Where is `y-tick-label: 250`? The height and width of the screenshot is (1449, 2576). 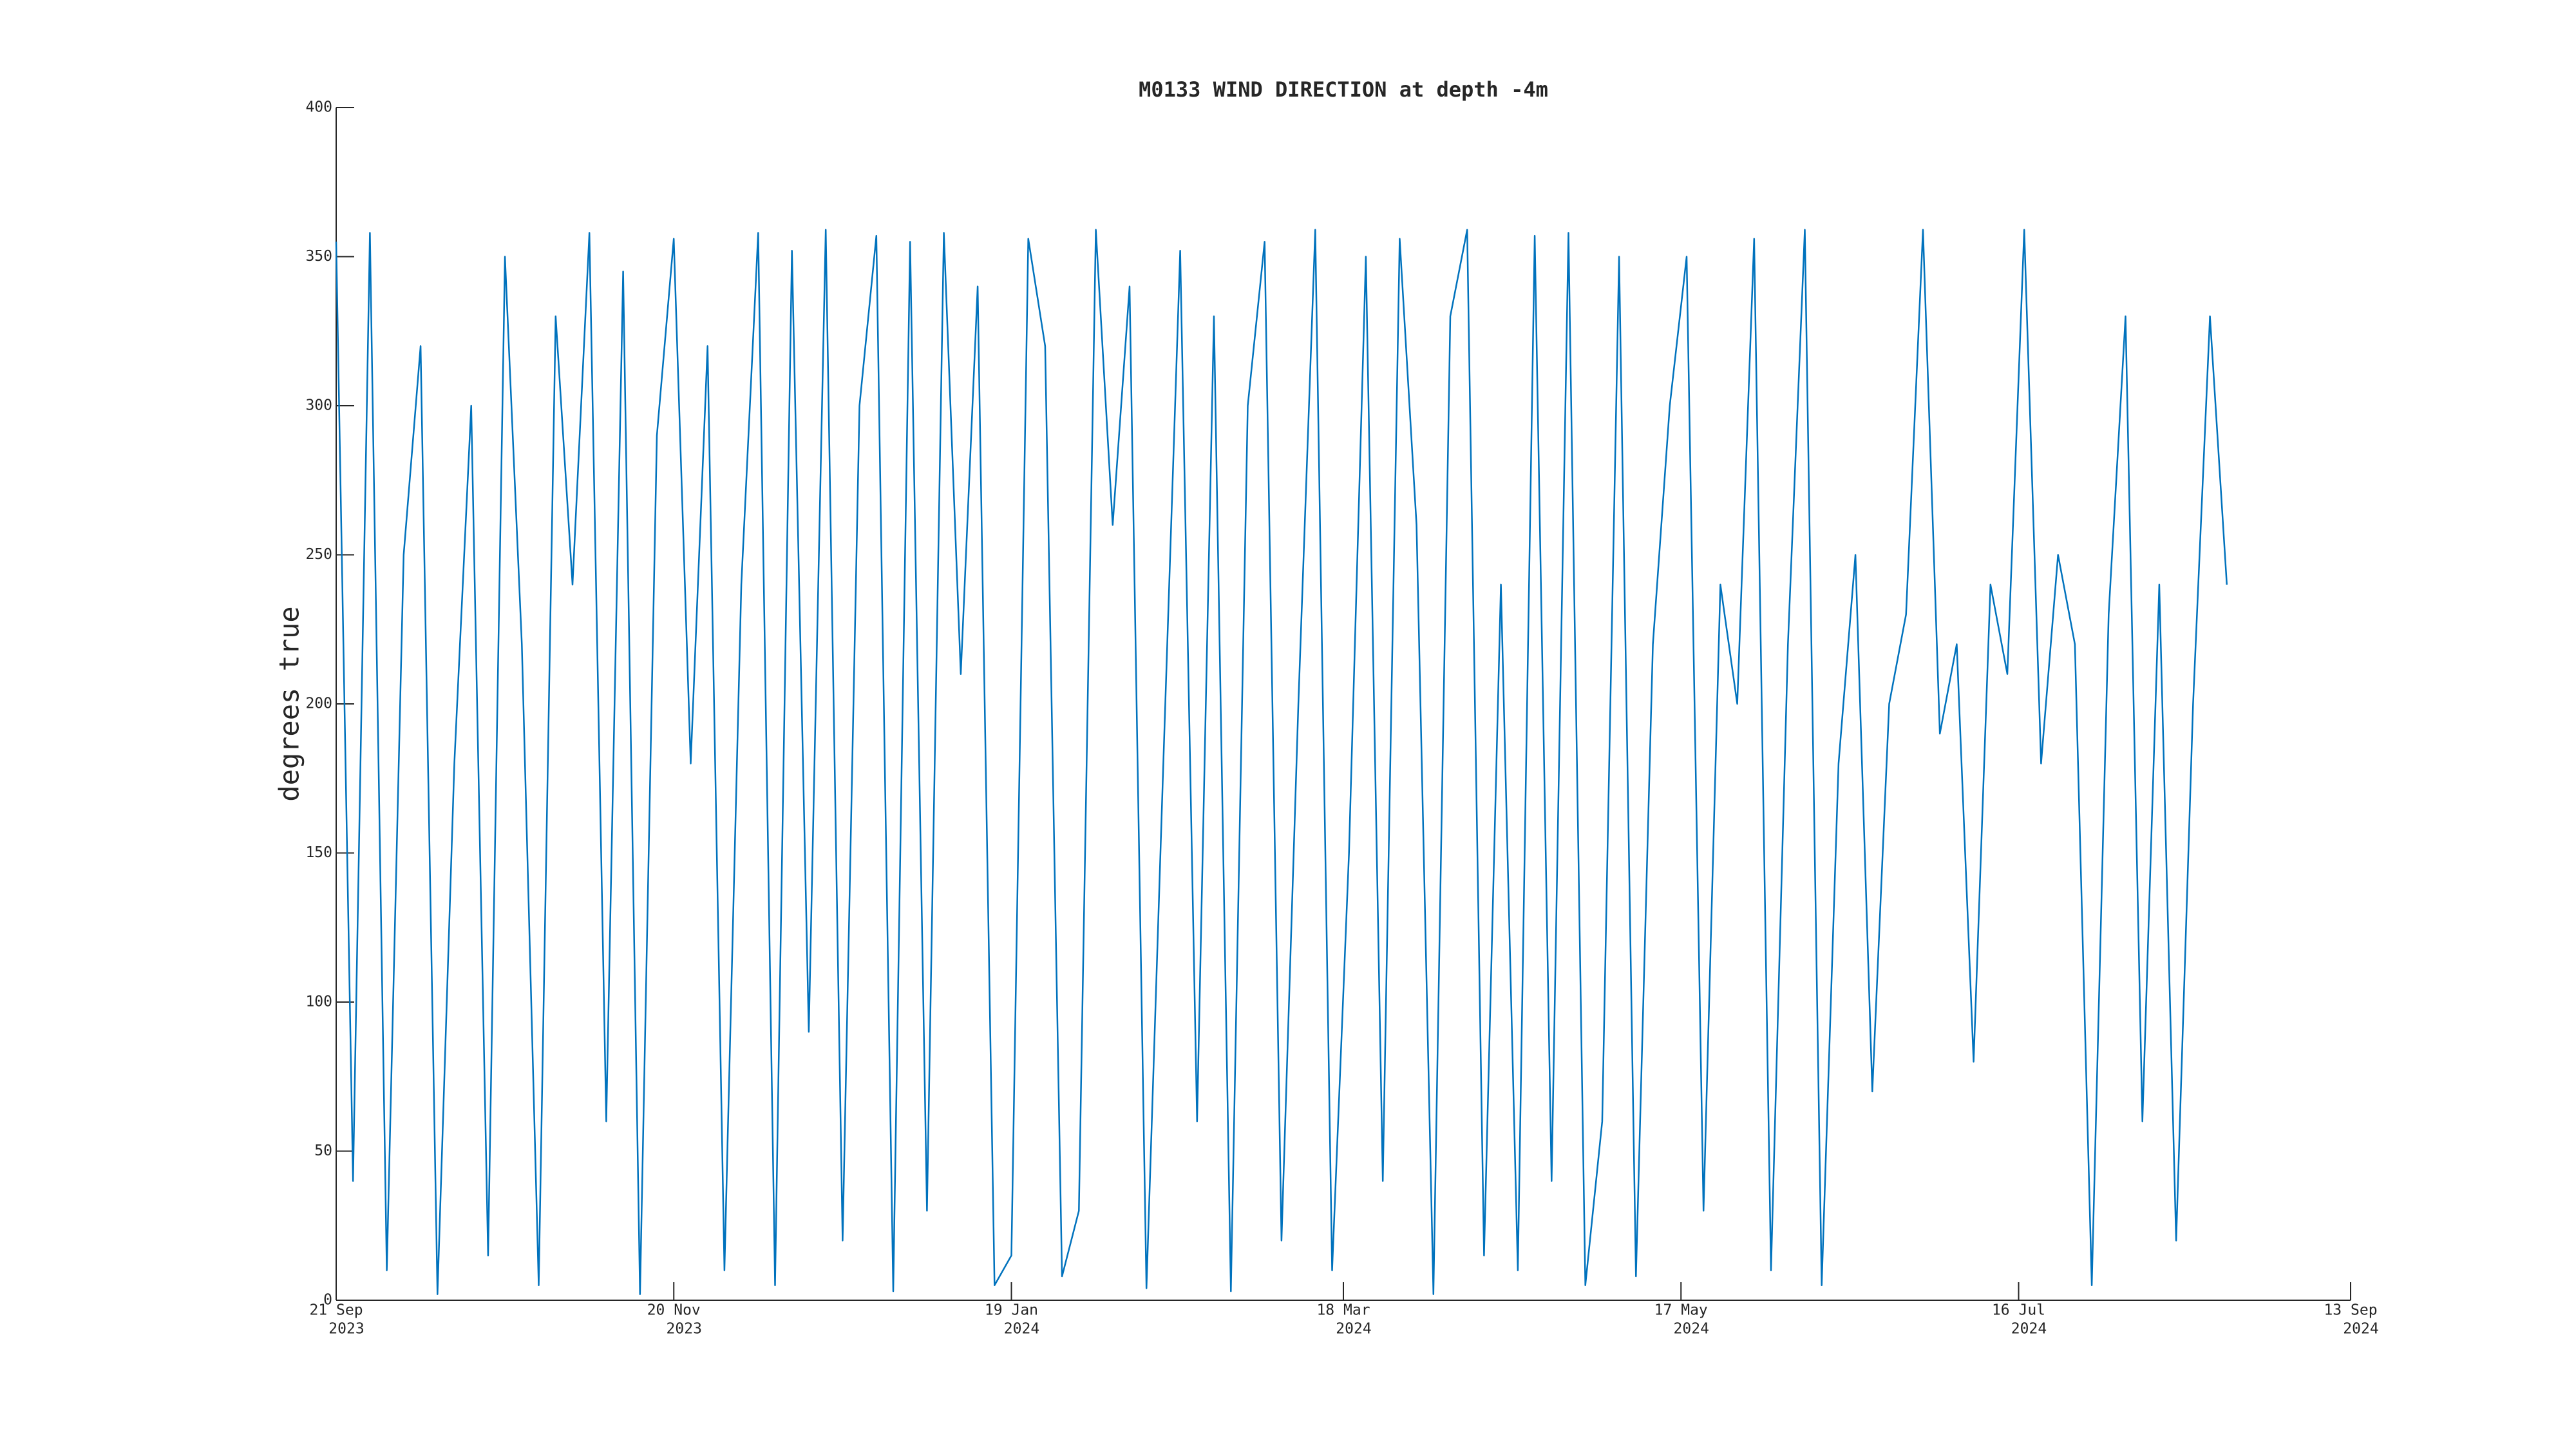
y-tick-label: 250 is located at coordinates (318, 554).